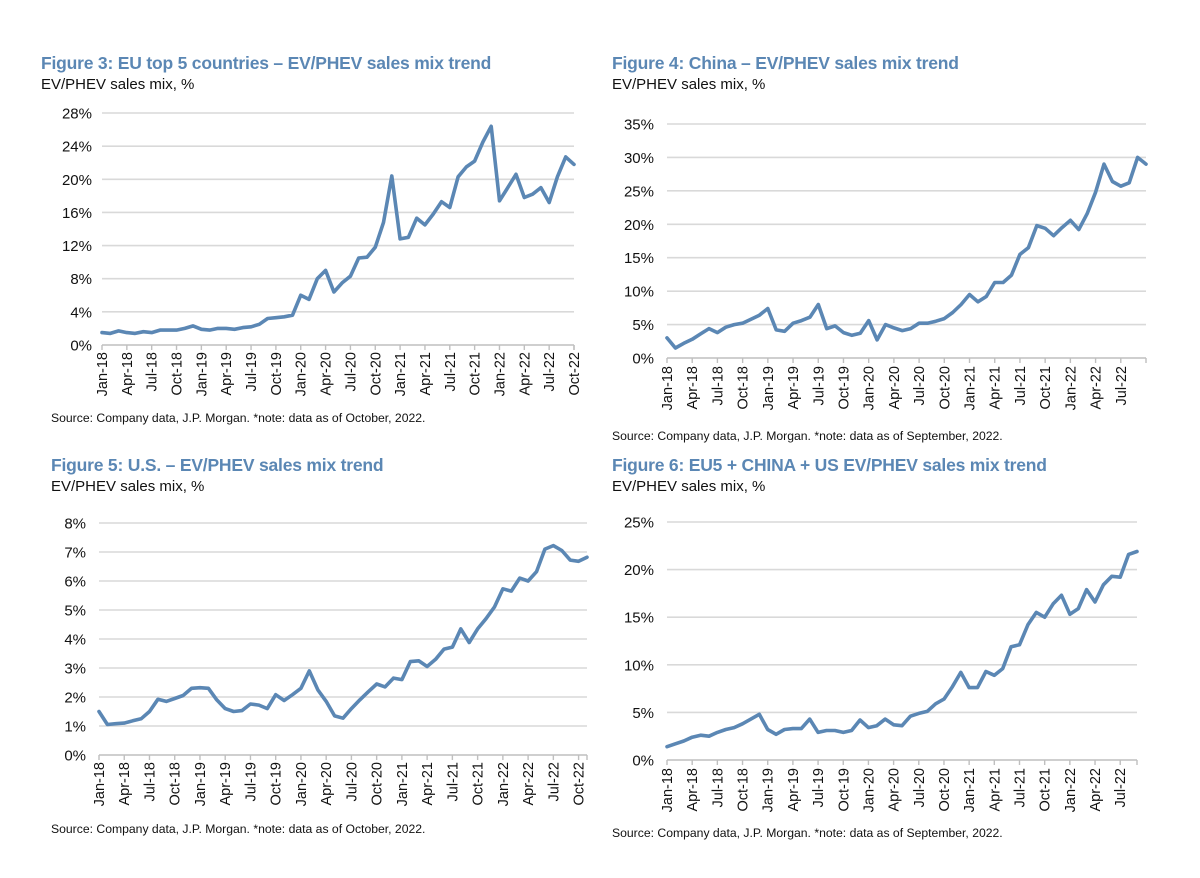  Describe the element at coordinates (77, 147) in the screenshot. I see `y-tick-label: 24%` at that location.